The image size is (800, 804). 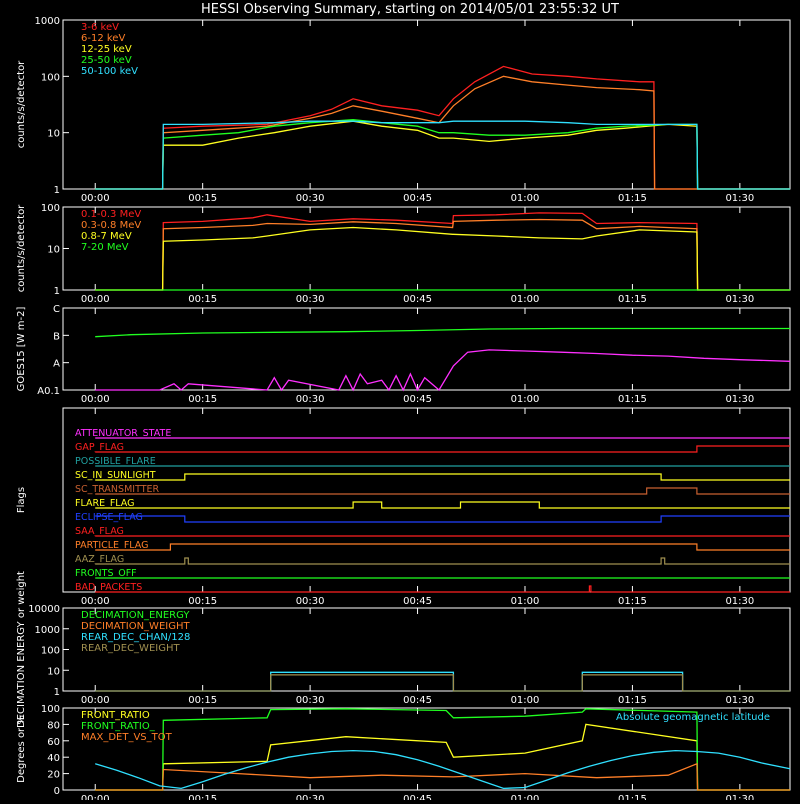 What do you see at coordinates (53, 758) in the screenshot?
I see `y-tick-label: 40` at bounding box center [53, 758].